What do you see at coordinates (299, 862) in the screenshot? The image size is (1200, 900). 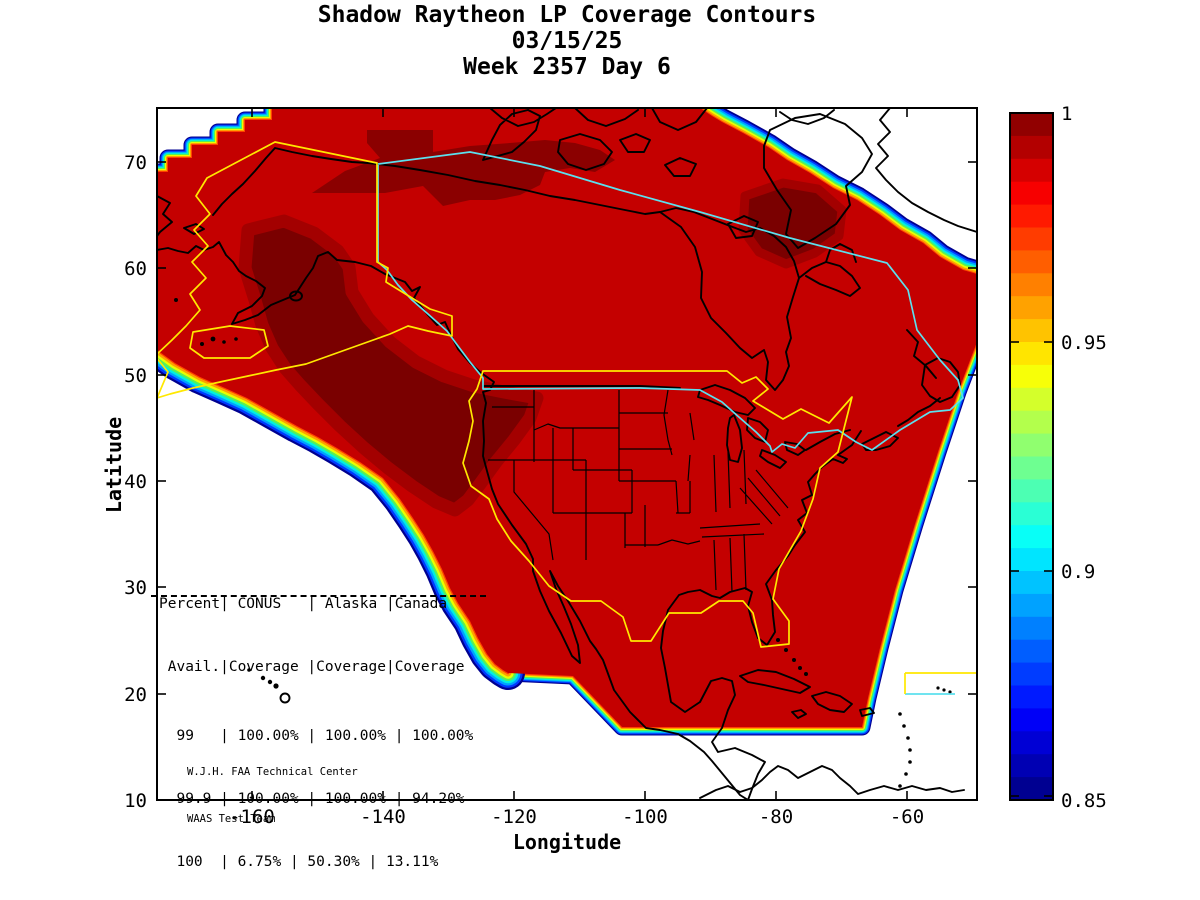 I see `stats-data-row: 100 | 6.75% | 50.30% | 13.11%` at bounding box center [299, 862].